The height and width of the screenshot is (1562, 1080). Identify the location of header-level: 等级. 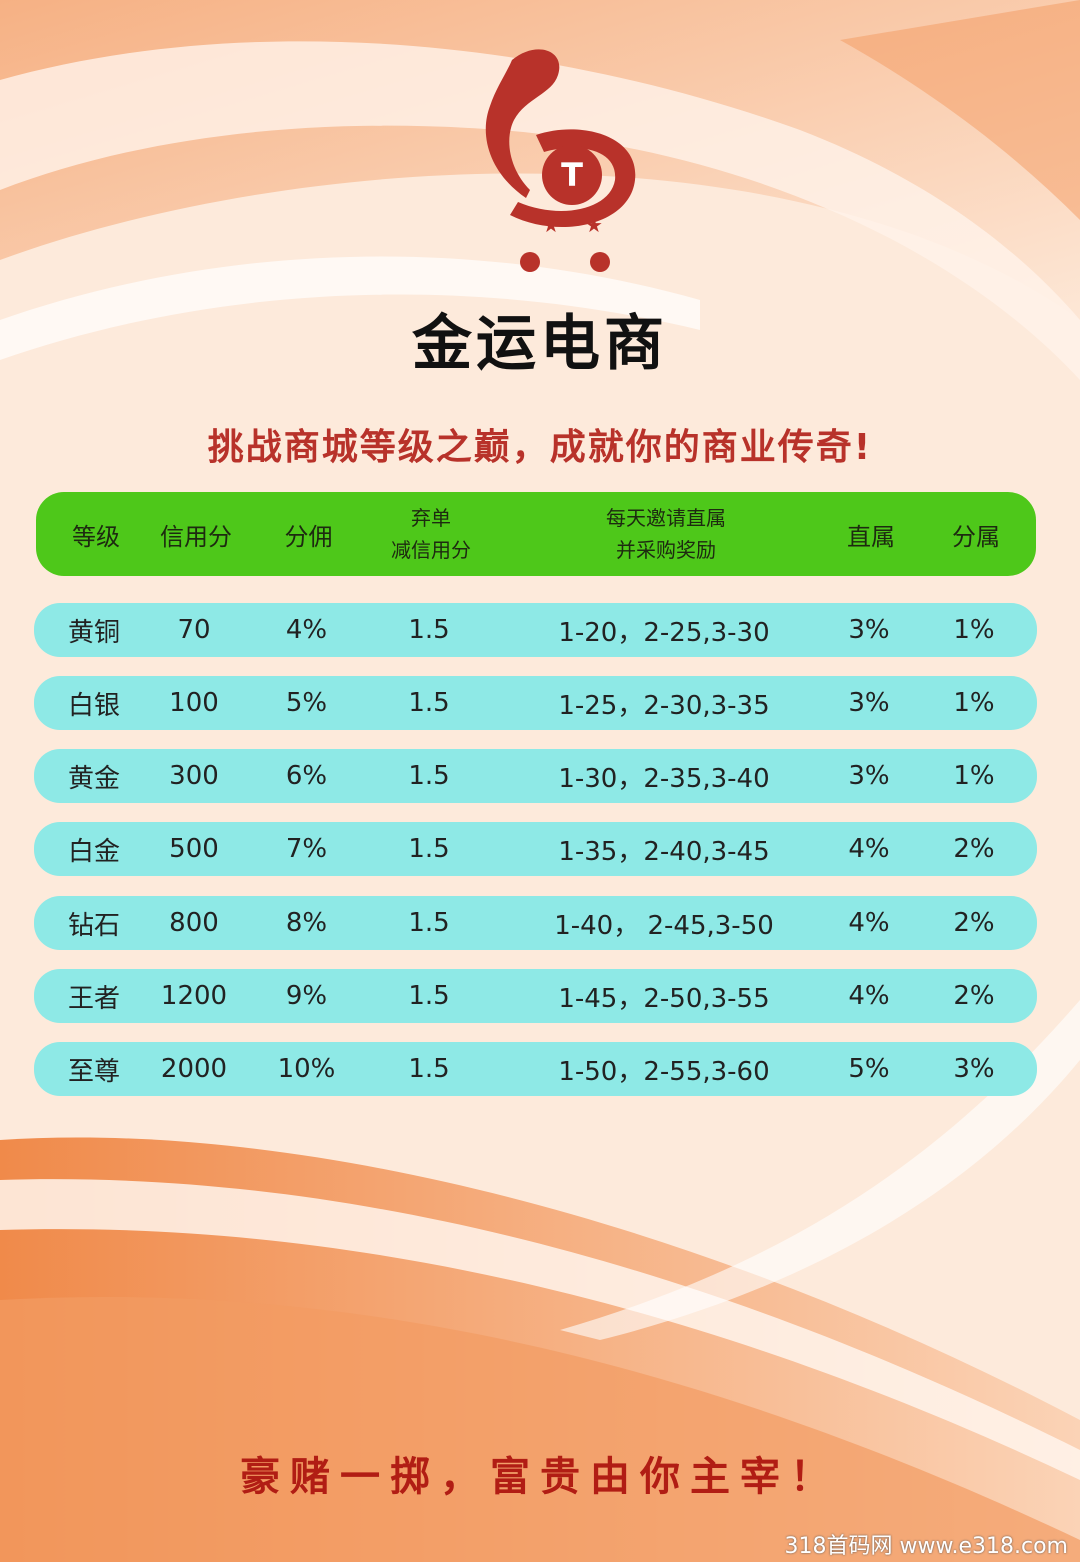
(96, 536).